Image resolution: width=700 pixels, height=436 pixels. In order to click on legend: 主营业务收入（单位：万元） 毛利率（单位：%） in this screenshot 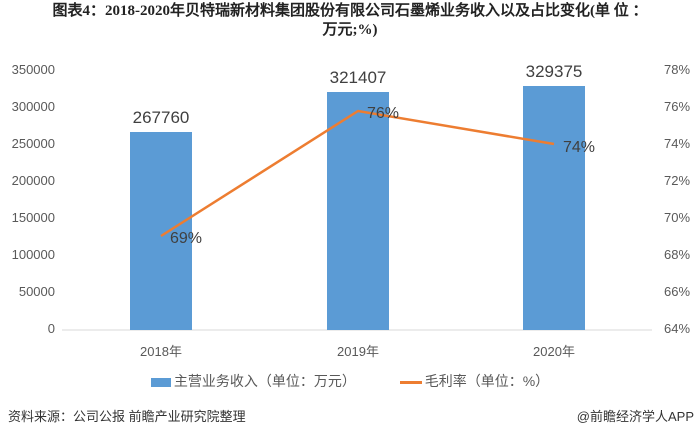, I will do `click(350, 381)`.